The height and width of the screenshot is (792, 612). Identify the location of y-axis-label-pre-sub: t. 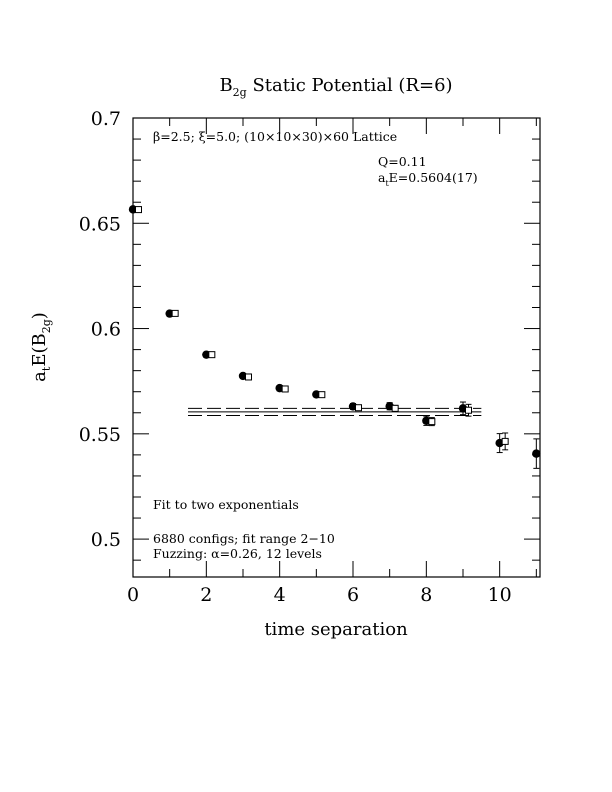
(46, 368).